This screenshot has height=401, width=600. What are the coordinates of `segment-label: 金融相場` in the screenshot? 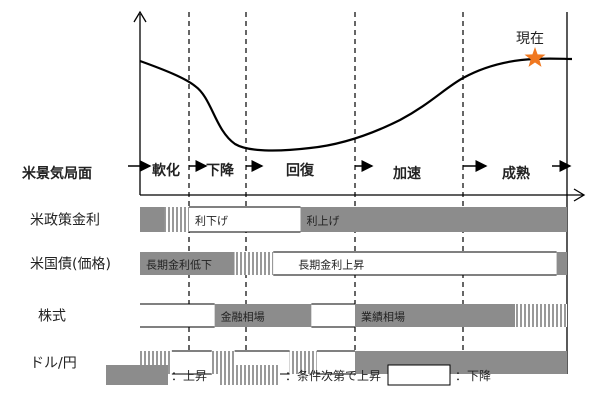 It's located at (243, 317).